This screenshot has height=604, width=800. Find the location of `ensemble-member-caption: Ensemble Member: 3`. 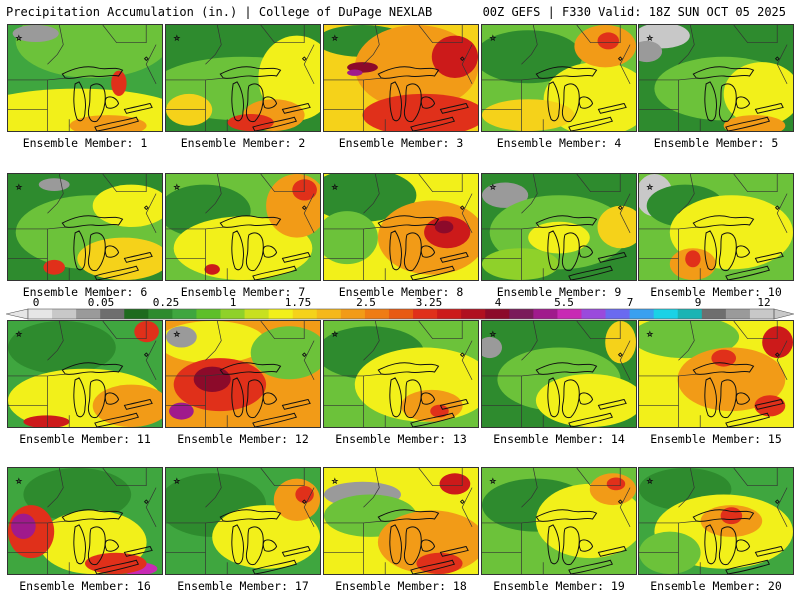

ensemble-member-caption: Ensemble Member: 3 is located at coordinates (401, 143).